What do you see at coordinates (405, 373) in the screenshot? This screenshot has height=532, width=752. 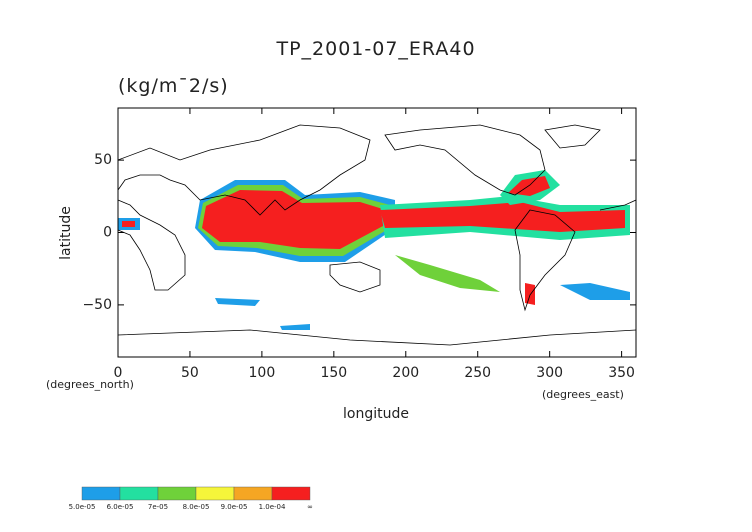 I see `x-tick-label: 200` at bounding box center [405, 373].